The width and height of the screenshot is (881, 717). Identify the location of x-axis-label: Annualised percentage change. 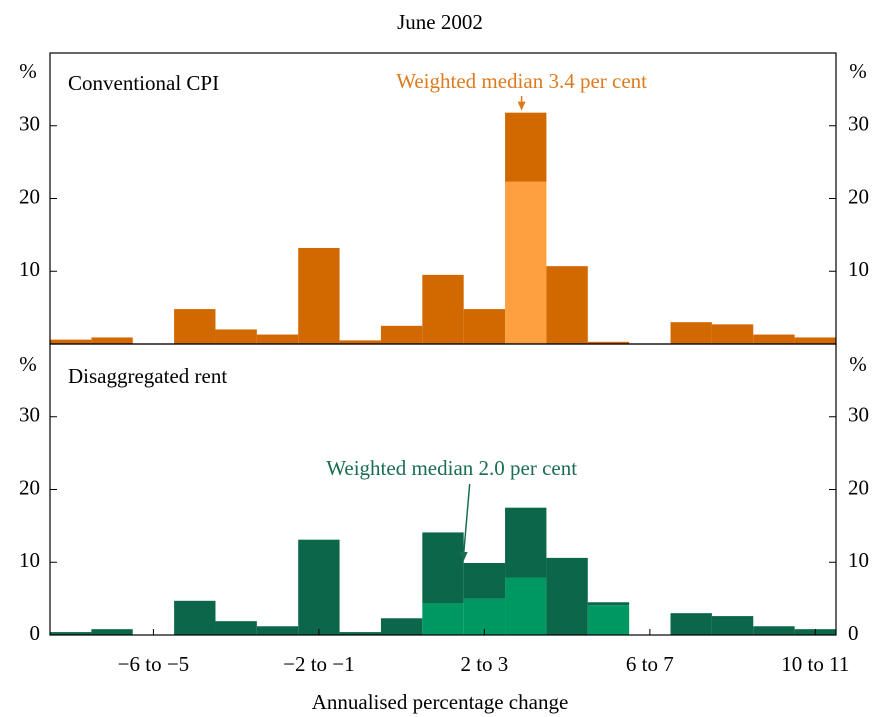
(440, 702).